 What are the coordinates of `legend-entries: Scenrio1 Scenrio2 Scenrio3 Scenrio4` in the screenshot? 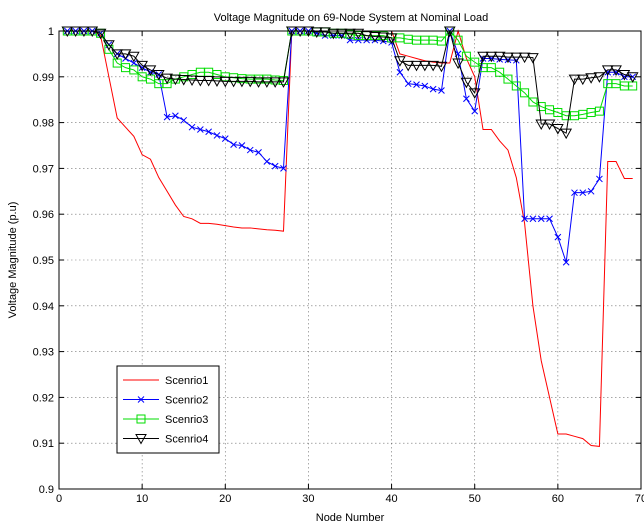 It's located at (165, 410).